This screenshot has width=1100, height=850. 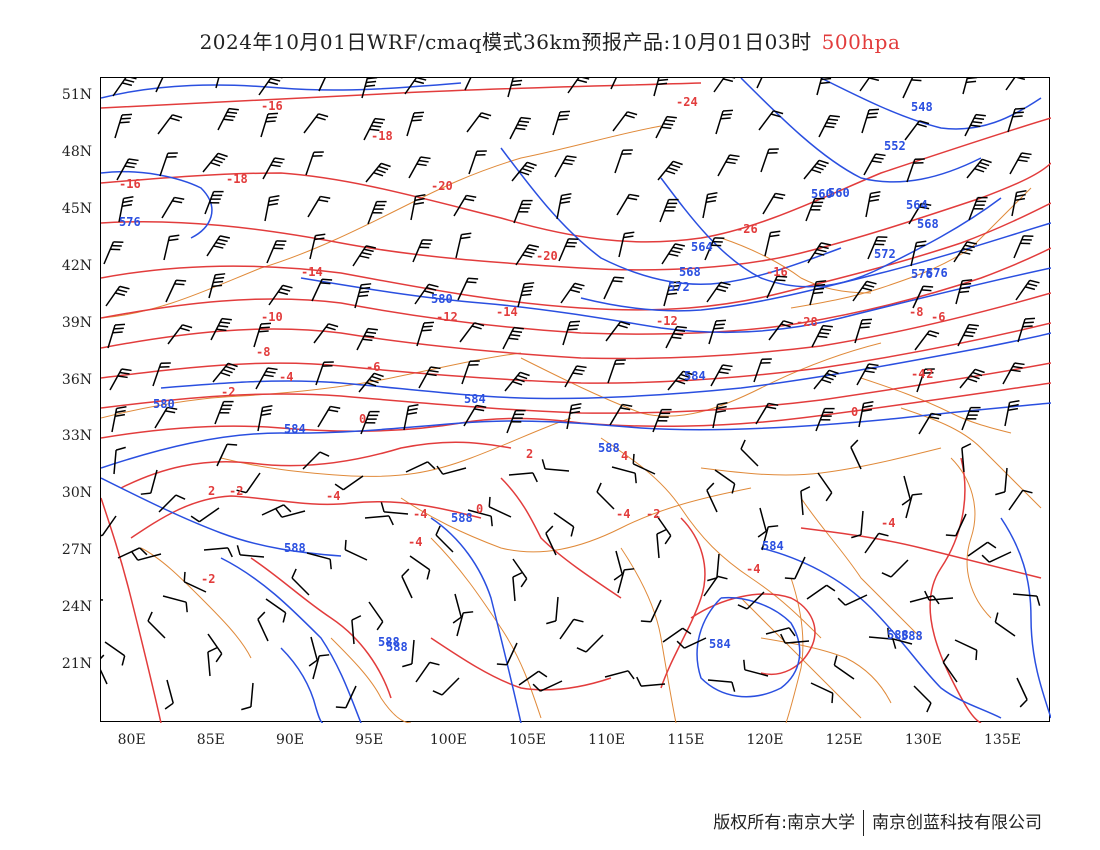 What do you see at coordinates (679, 287) in the screenshot?
I see `height-label: 572` at bounding box center [679, 287].